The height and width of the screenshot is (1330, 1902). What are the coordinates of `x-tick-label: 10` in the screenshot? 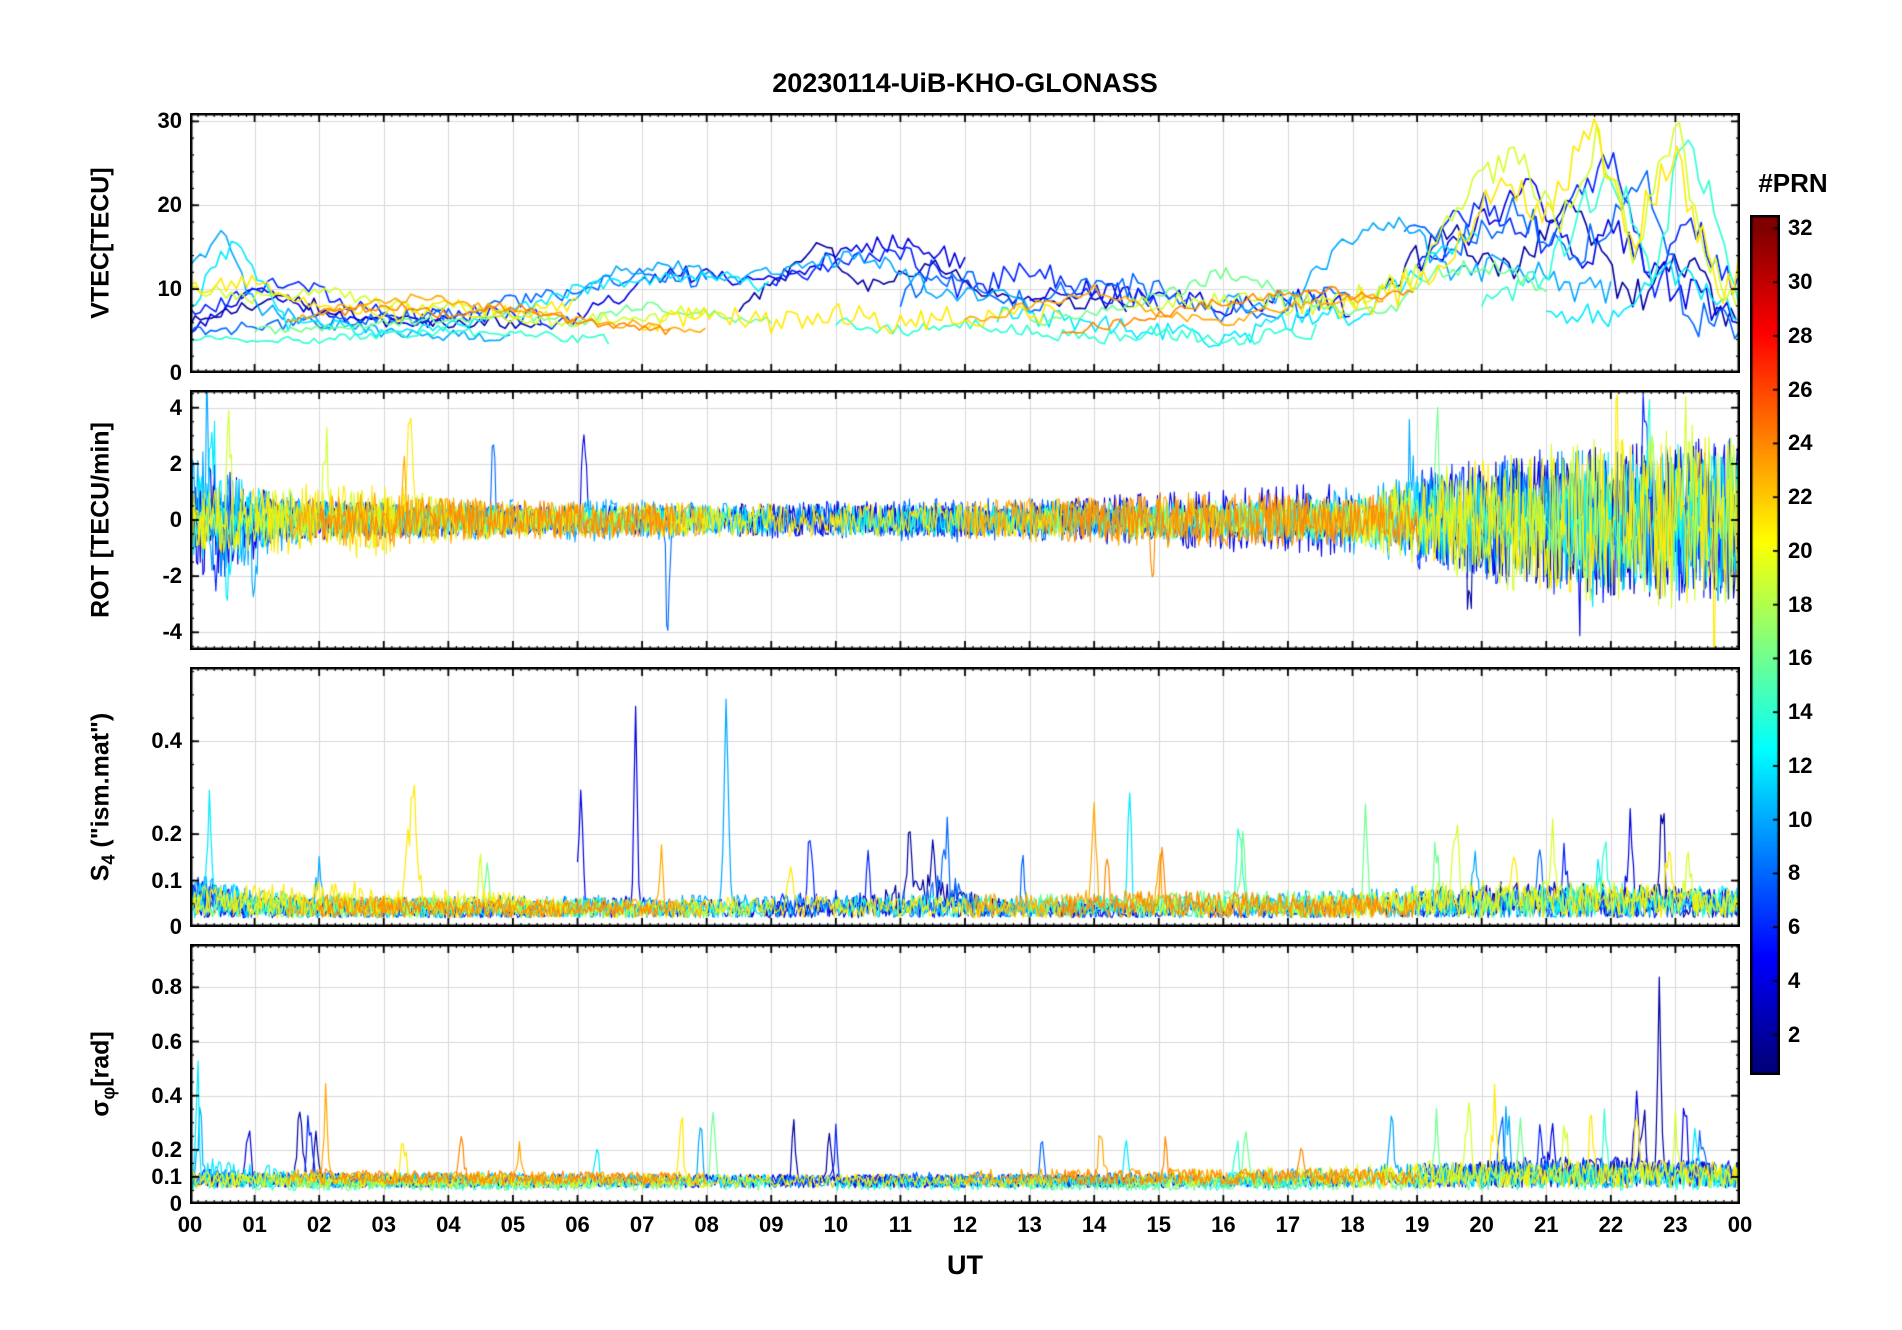 It's located at (836, 1224).